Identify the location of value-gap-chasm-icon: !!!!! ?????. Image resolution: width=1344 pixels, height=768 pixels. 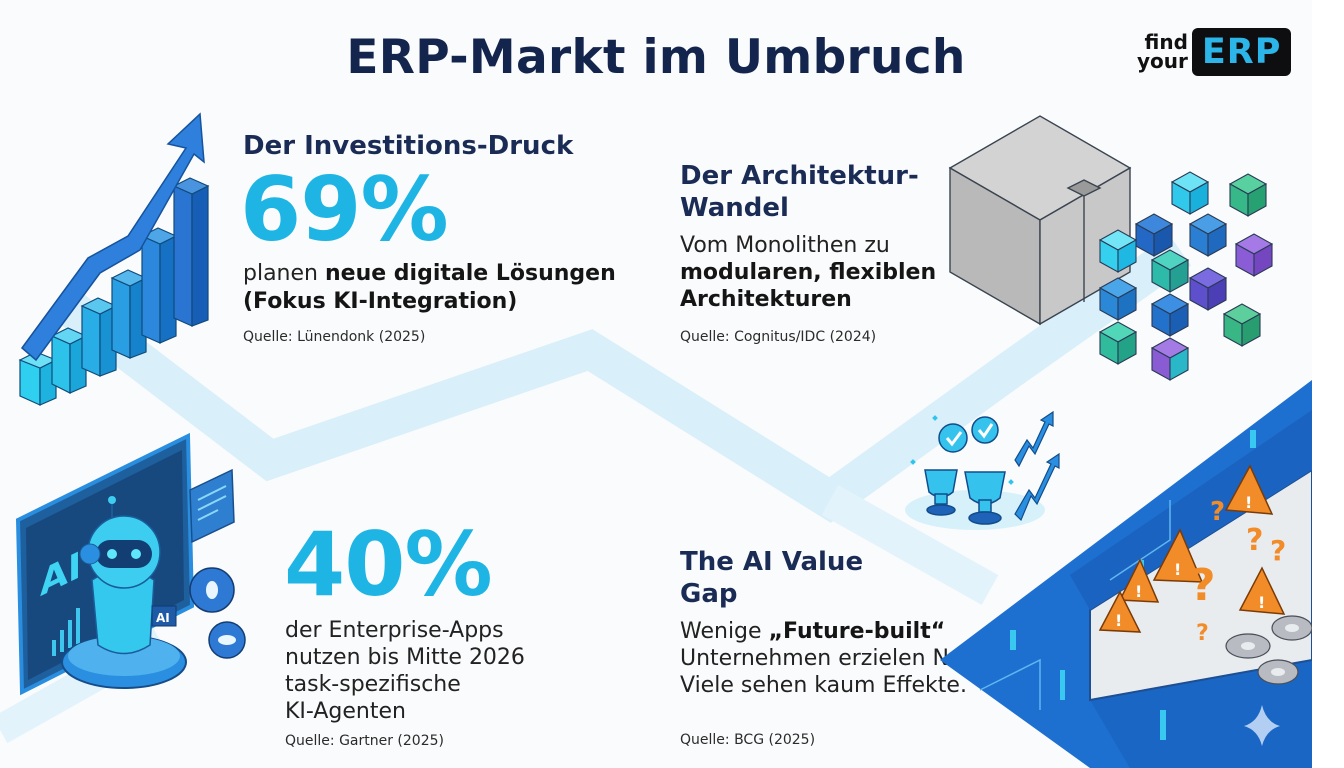
(1126, 574).